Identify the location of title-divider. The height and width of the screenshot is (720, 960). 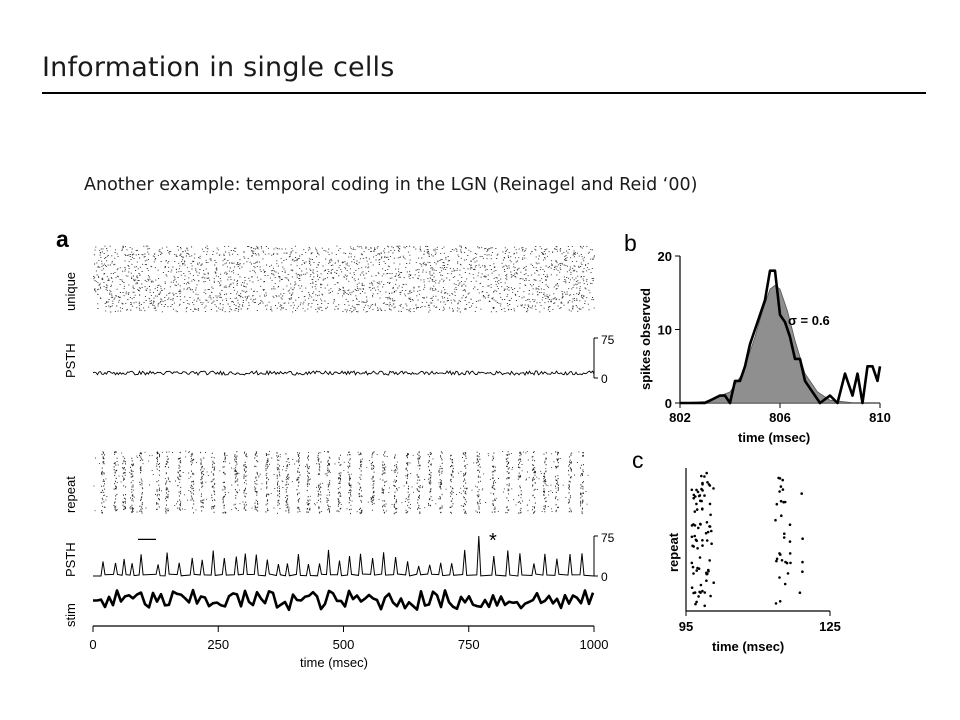
(484, 93).